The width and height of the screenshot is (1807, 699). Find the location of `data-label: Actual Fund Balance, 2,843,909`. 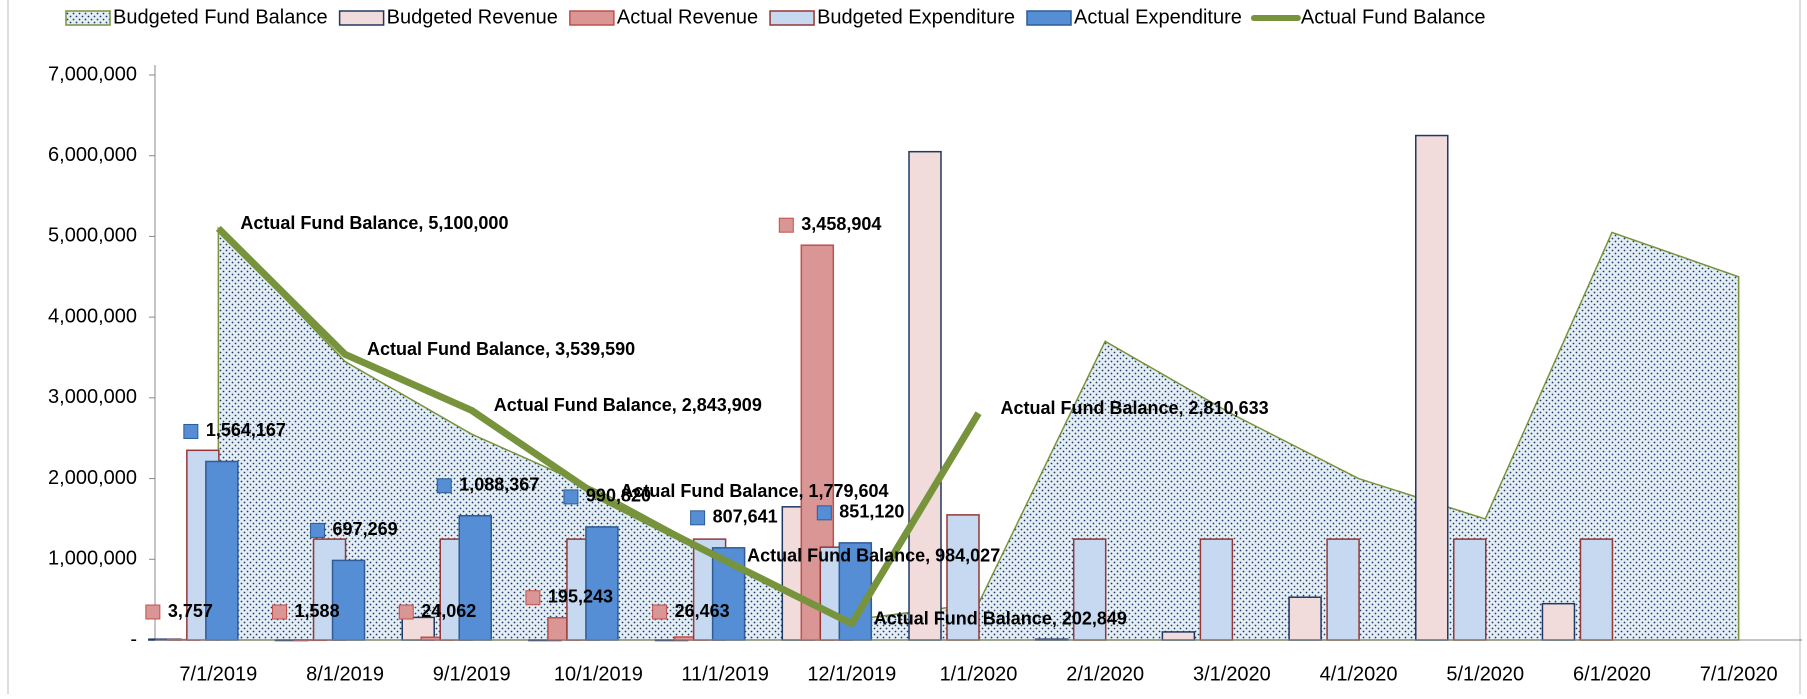

data-label: Actual Fund Balance, 2,843,909 is located at coordinates (628, 405).